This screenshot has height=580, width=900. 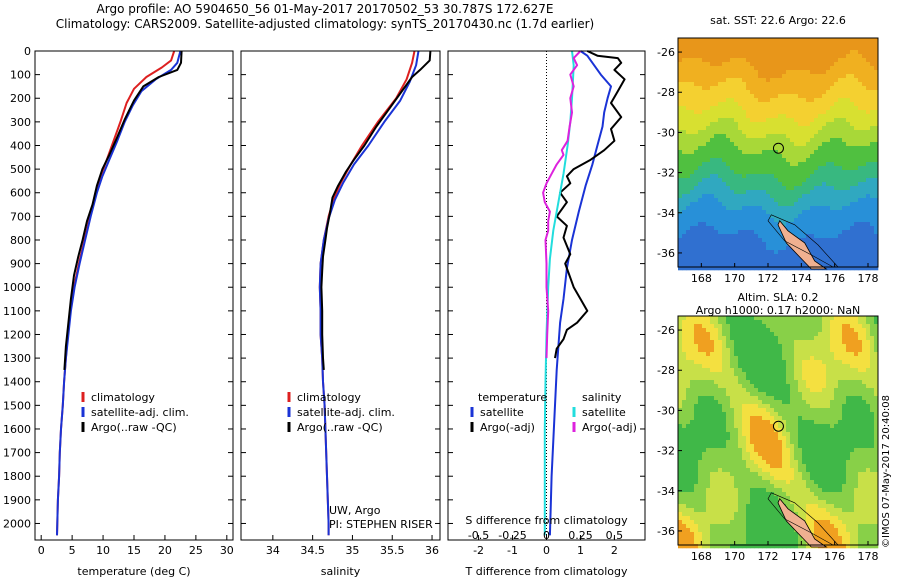 What do you see at coordinates (17, 287) in the screenshot?
I see `y-tick-label: 1000` at bounding box center [17, 287].